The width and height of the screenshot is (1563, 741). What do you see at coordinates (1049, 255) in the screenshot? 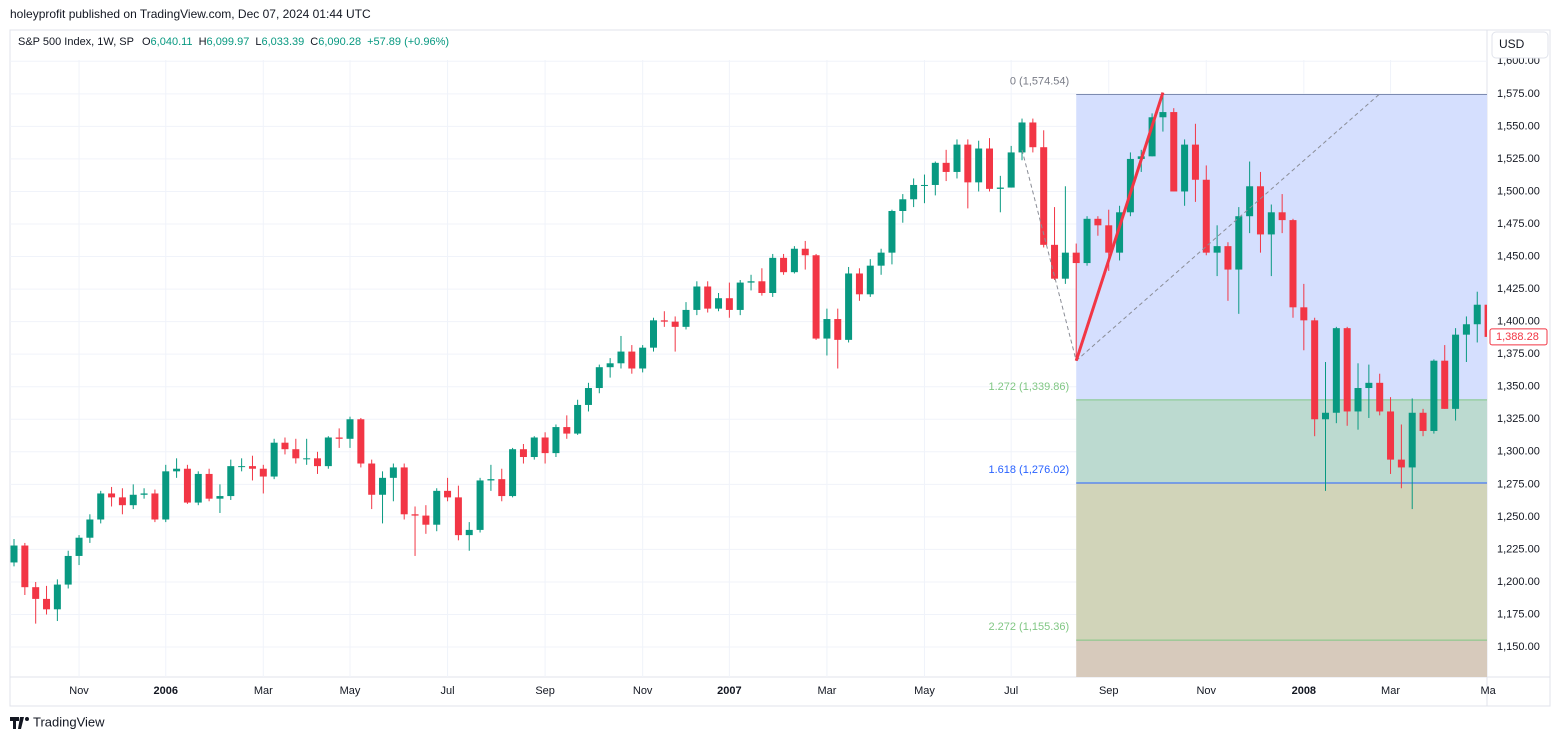
I see `dashed-line` at bounding box center [1049, 255].